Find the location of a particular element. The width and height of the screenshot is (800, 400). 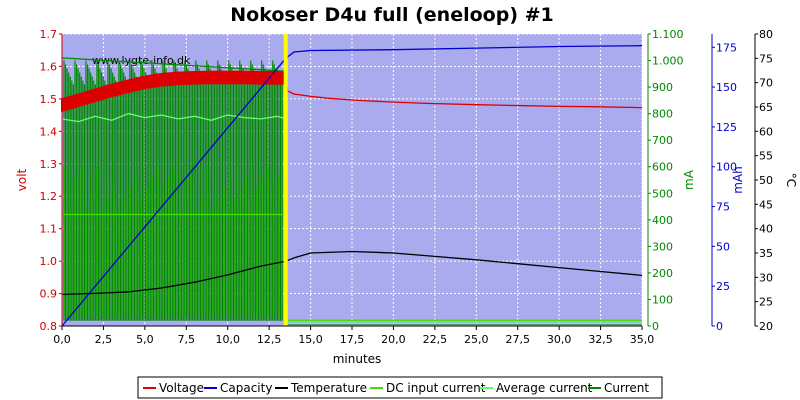

y-tick-label-temp: 50 is located at coordinates (766, 180).